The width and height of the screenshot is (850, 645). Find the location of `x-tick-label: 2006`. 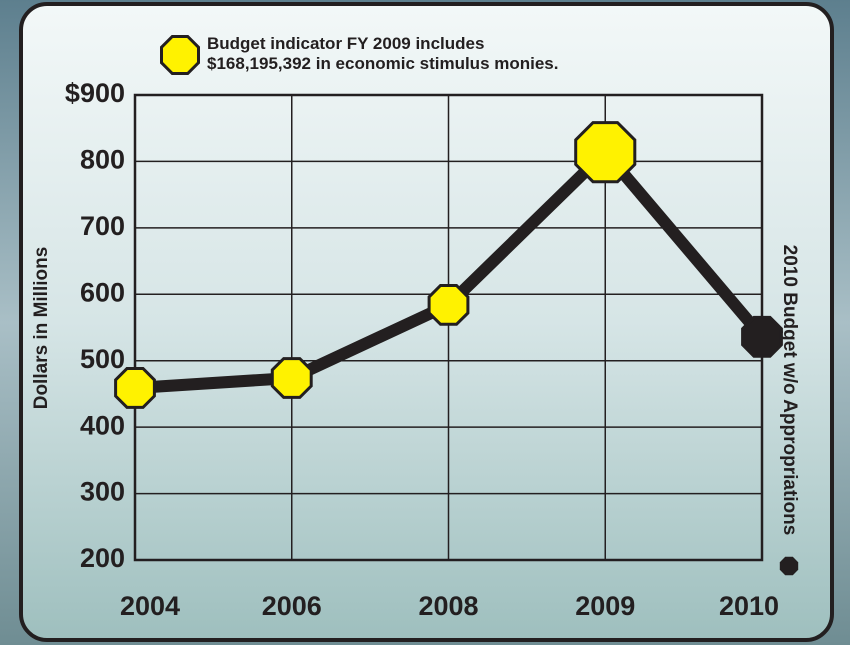

x-tick-label: 2006 is located at coordinates (292, 606).